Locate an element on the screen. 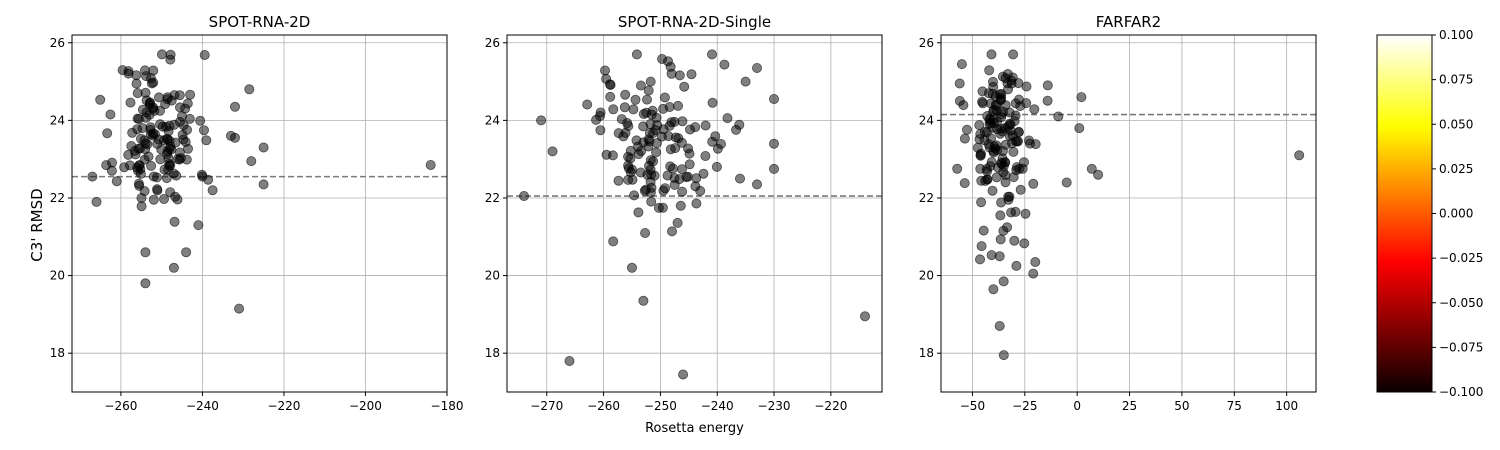 This screenshot has width=1500, height=450. y-tick-label: 26 is located at coordinates (492, 43).